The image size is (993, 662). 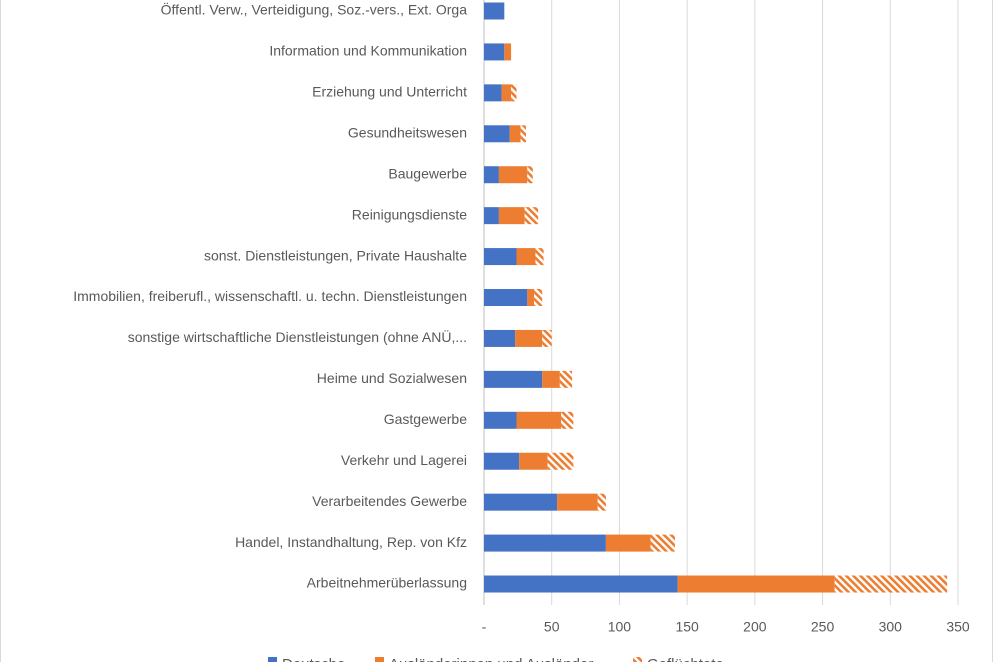 I want to click on legend-label: Geflüchtete, so click(x=685, y=659).